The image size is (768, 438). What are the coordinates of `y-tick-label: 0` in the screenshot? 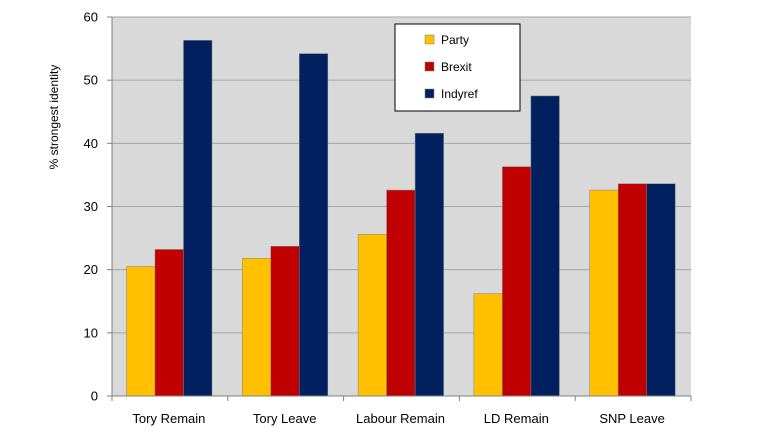 It's located at (94, 396).